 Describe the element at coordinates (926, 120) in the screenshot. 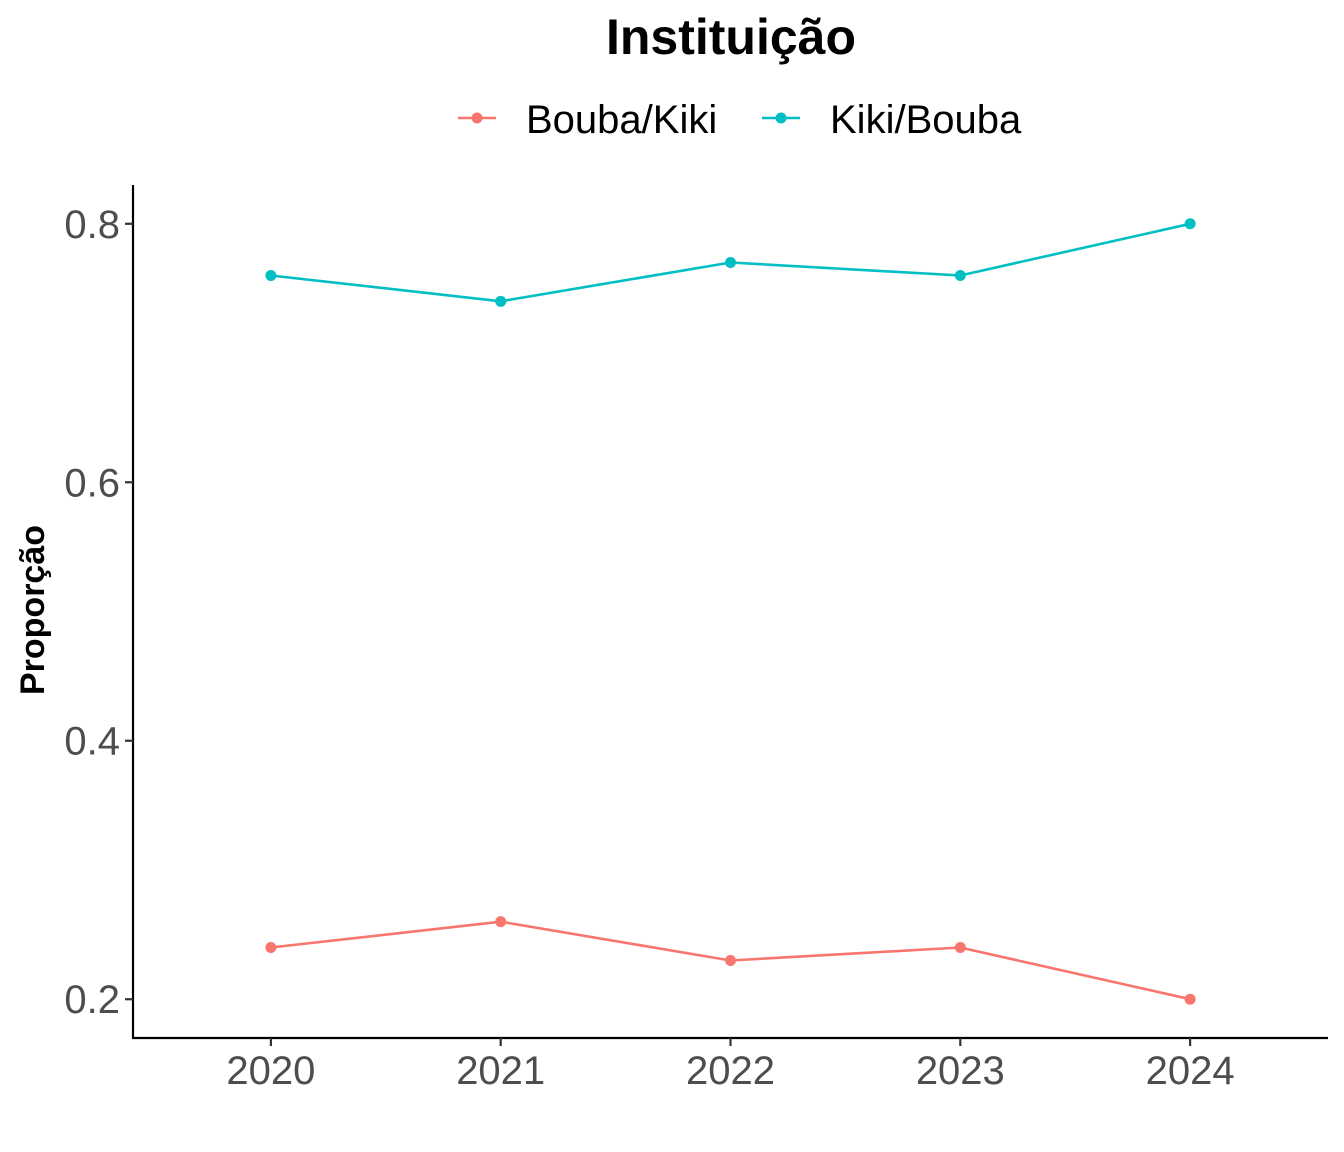

I see `legend-label-kiki-bouba: Kiki/Bouba` at that location.